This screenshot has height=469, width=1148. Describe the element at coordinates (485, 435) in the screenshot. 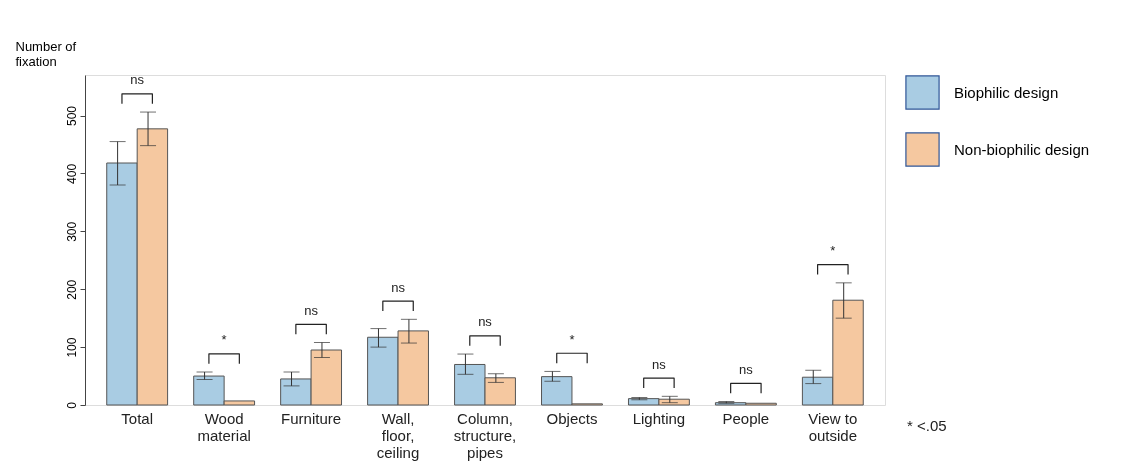

I see `x-tick-label: Column, structure, pipes` at that location.